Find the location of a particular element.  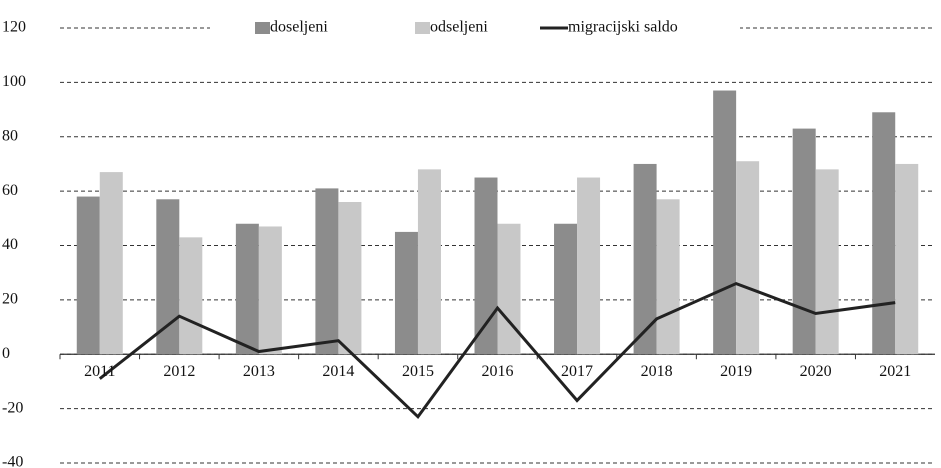

x-tick-label: 2018 is located at coordinates (657, 371).